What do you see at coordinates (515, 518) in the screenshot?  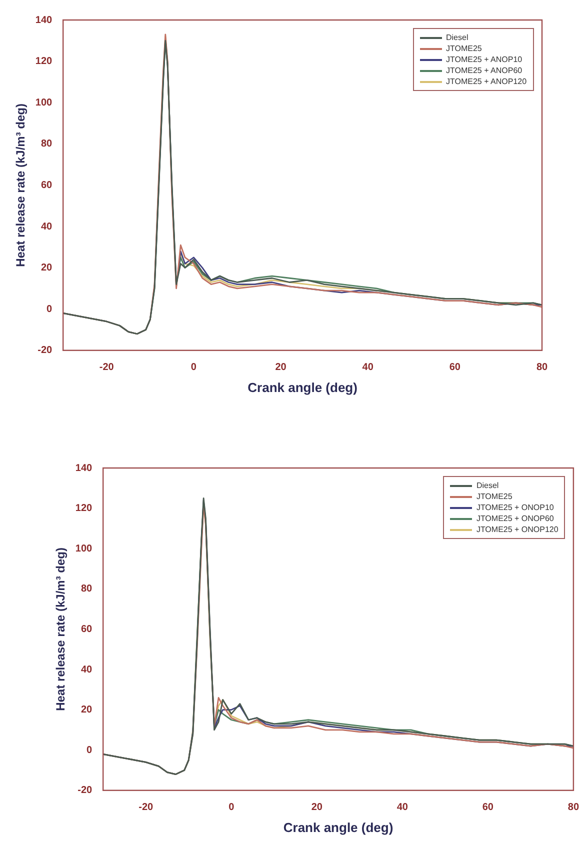 I see `legend-label: JTOME25 + ONOP60` at bounding box center [515, 518].